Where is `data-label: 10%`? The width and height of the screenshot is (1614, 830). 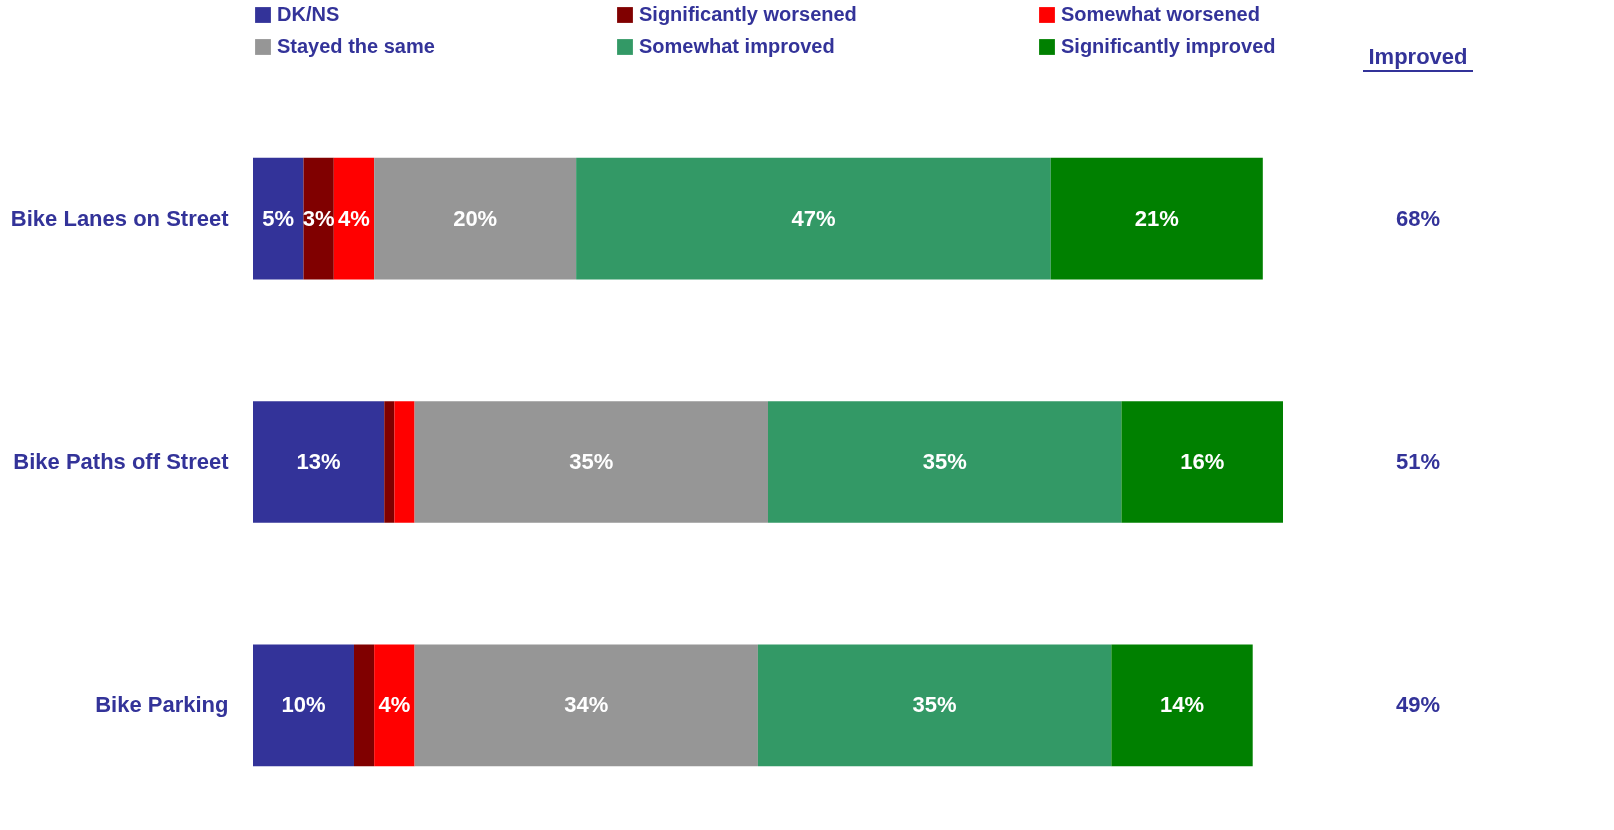 data-label: 10% is located at coordinates (303, 705).